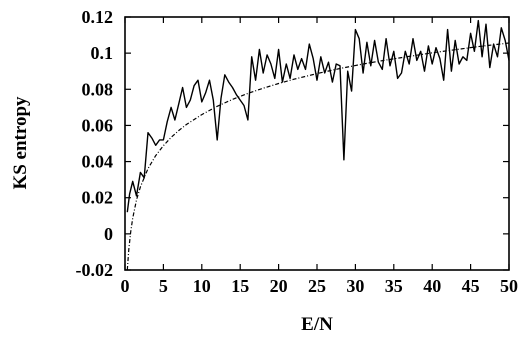  Describe the element at coordinates (98, 198) in the screenshot. I see `y-tick-label: 0.02` at that location.